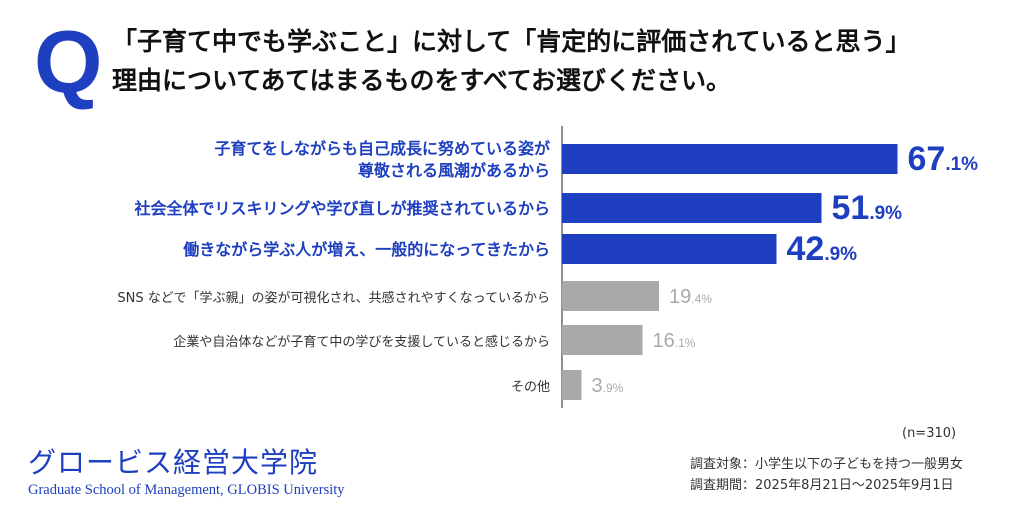 This screenshot has width=1024, height=521. I want to click on category-label-2: 社会全体でリスキリングや学び直しが推奨されているから, so click(341, 208).